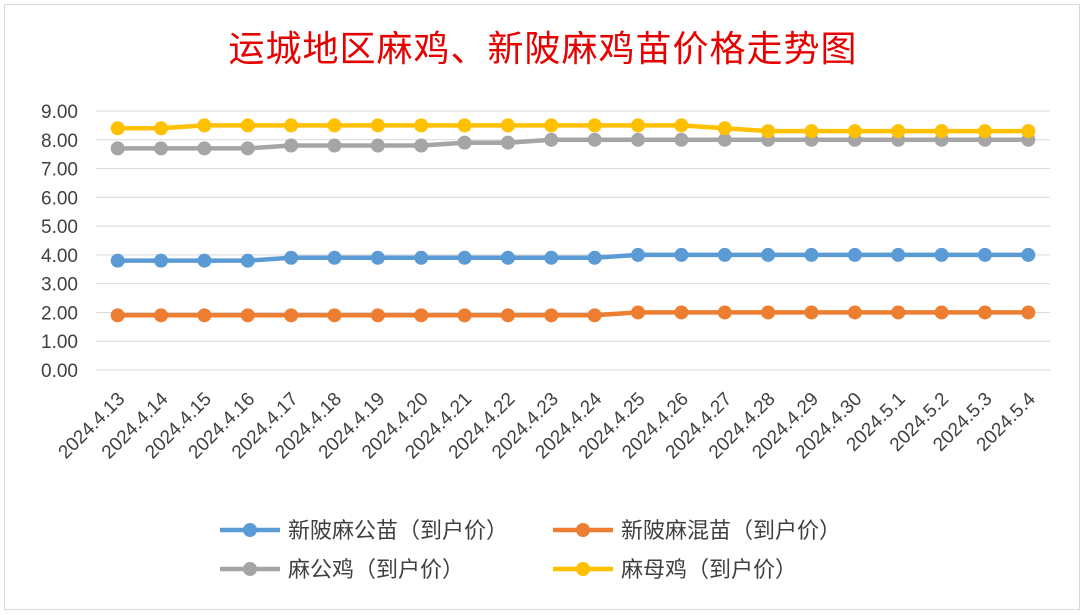  What do you see at coordinates (59, 242) in the screenshot?
I see `y-axis-labels: 0.00 1.00 2.00 3.00 4.00 5.00 6.00 7.00 8.00 9.00` at bounding box center [59, 242].